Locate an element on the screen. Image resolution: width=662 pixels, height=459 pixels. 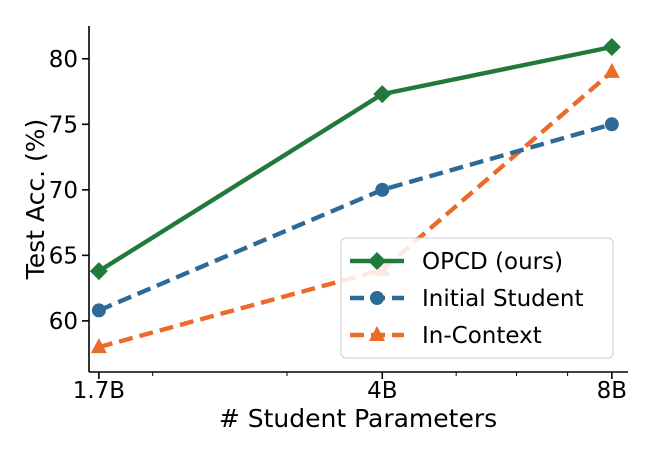
legend: OPCD (ours) Initial Student In-Context is located at coordinates (477, 298).